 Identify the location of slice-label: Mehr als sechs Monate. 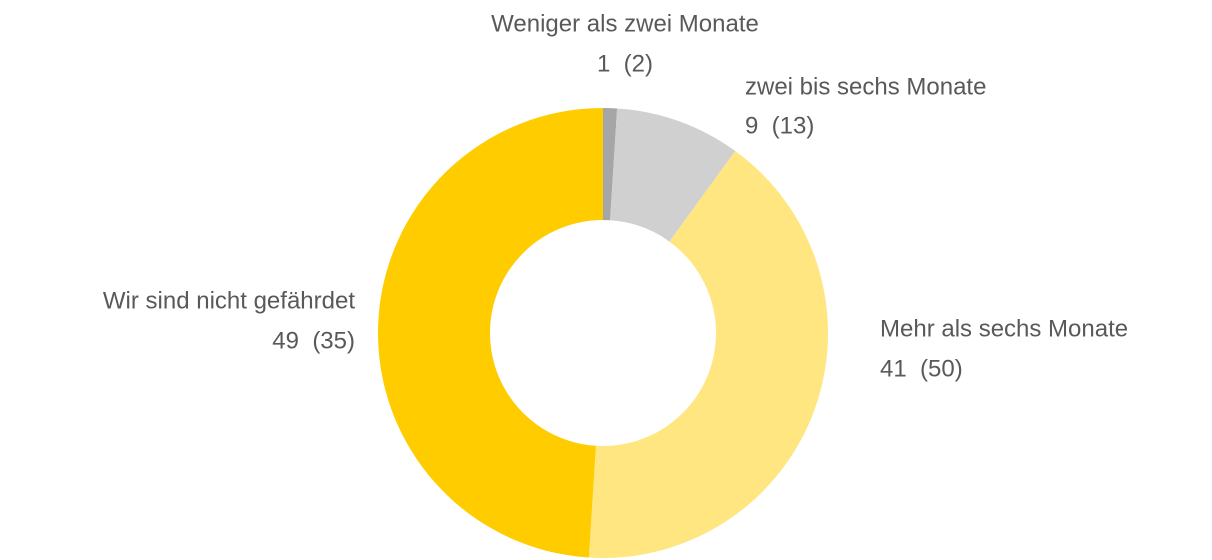
(1004, 328).